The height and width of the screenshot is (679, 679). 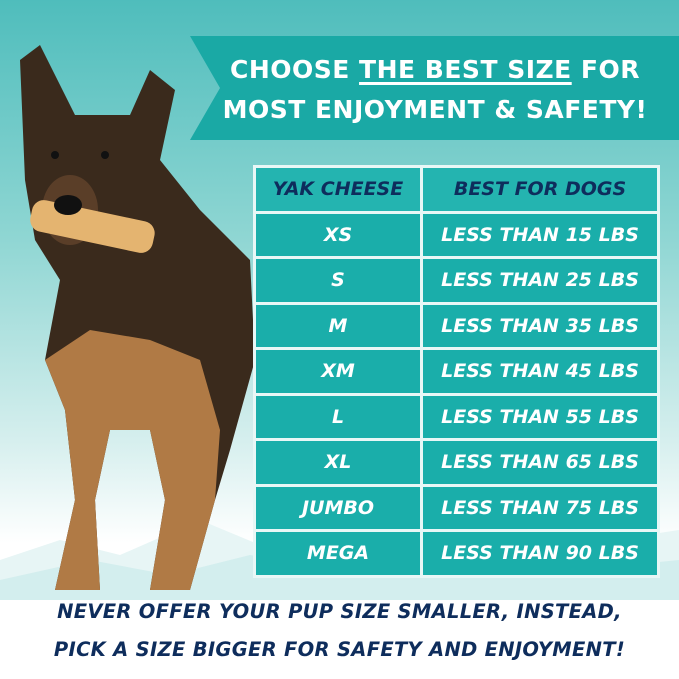 What do you see at coordinates (338, 280) in the screenshot?
I see `size-cell: S` at bounding box center [338, 280].